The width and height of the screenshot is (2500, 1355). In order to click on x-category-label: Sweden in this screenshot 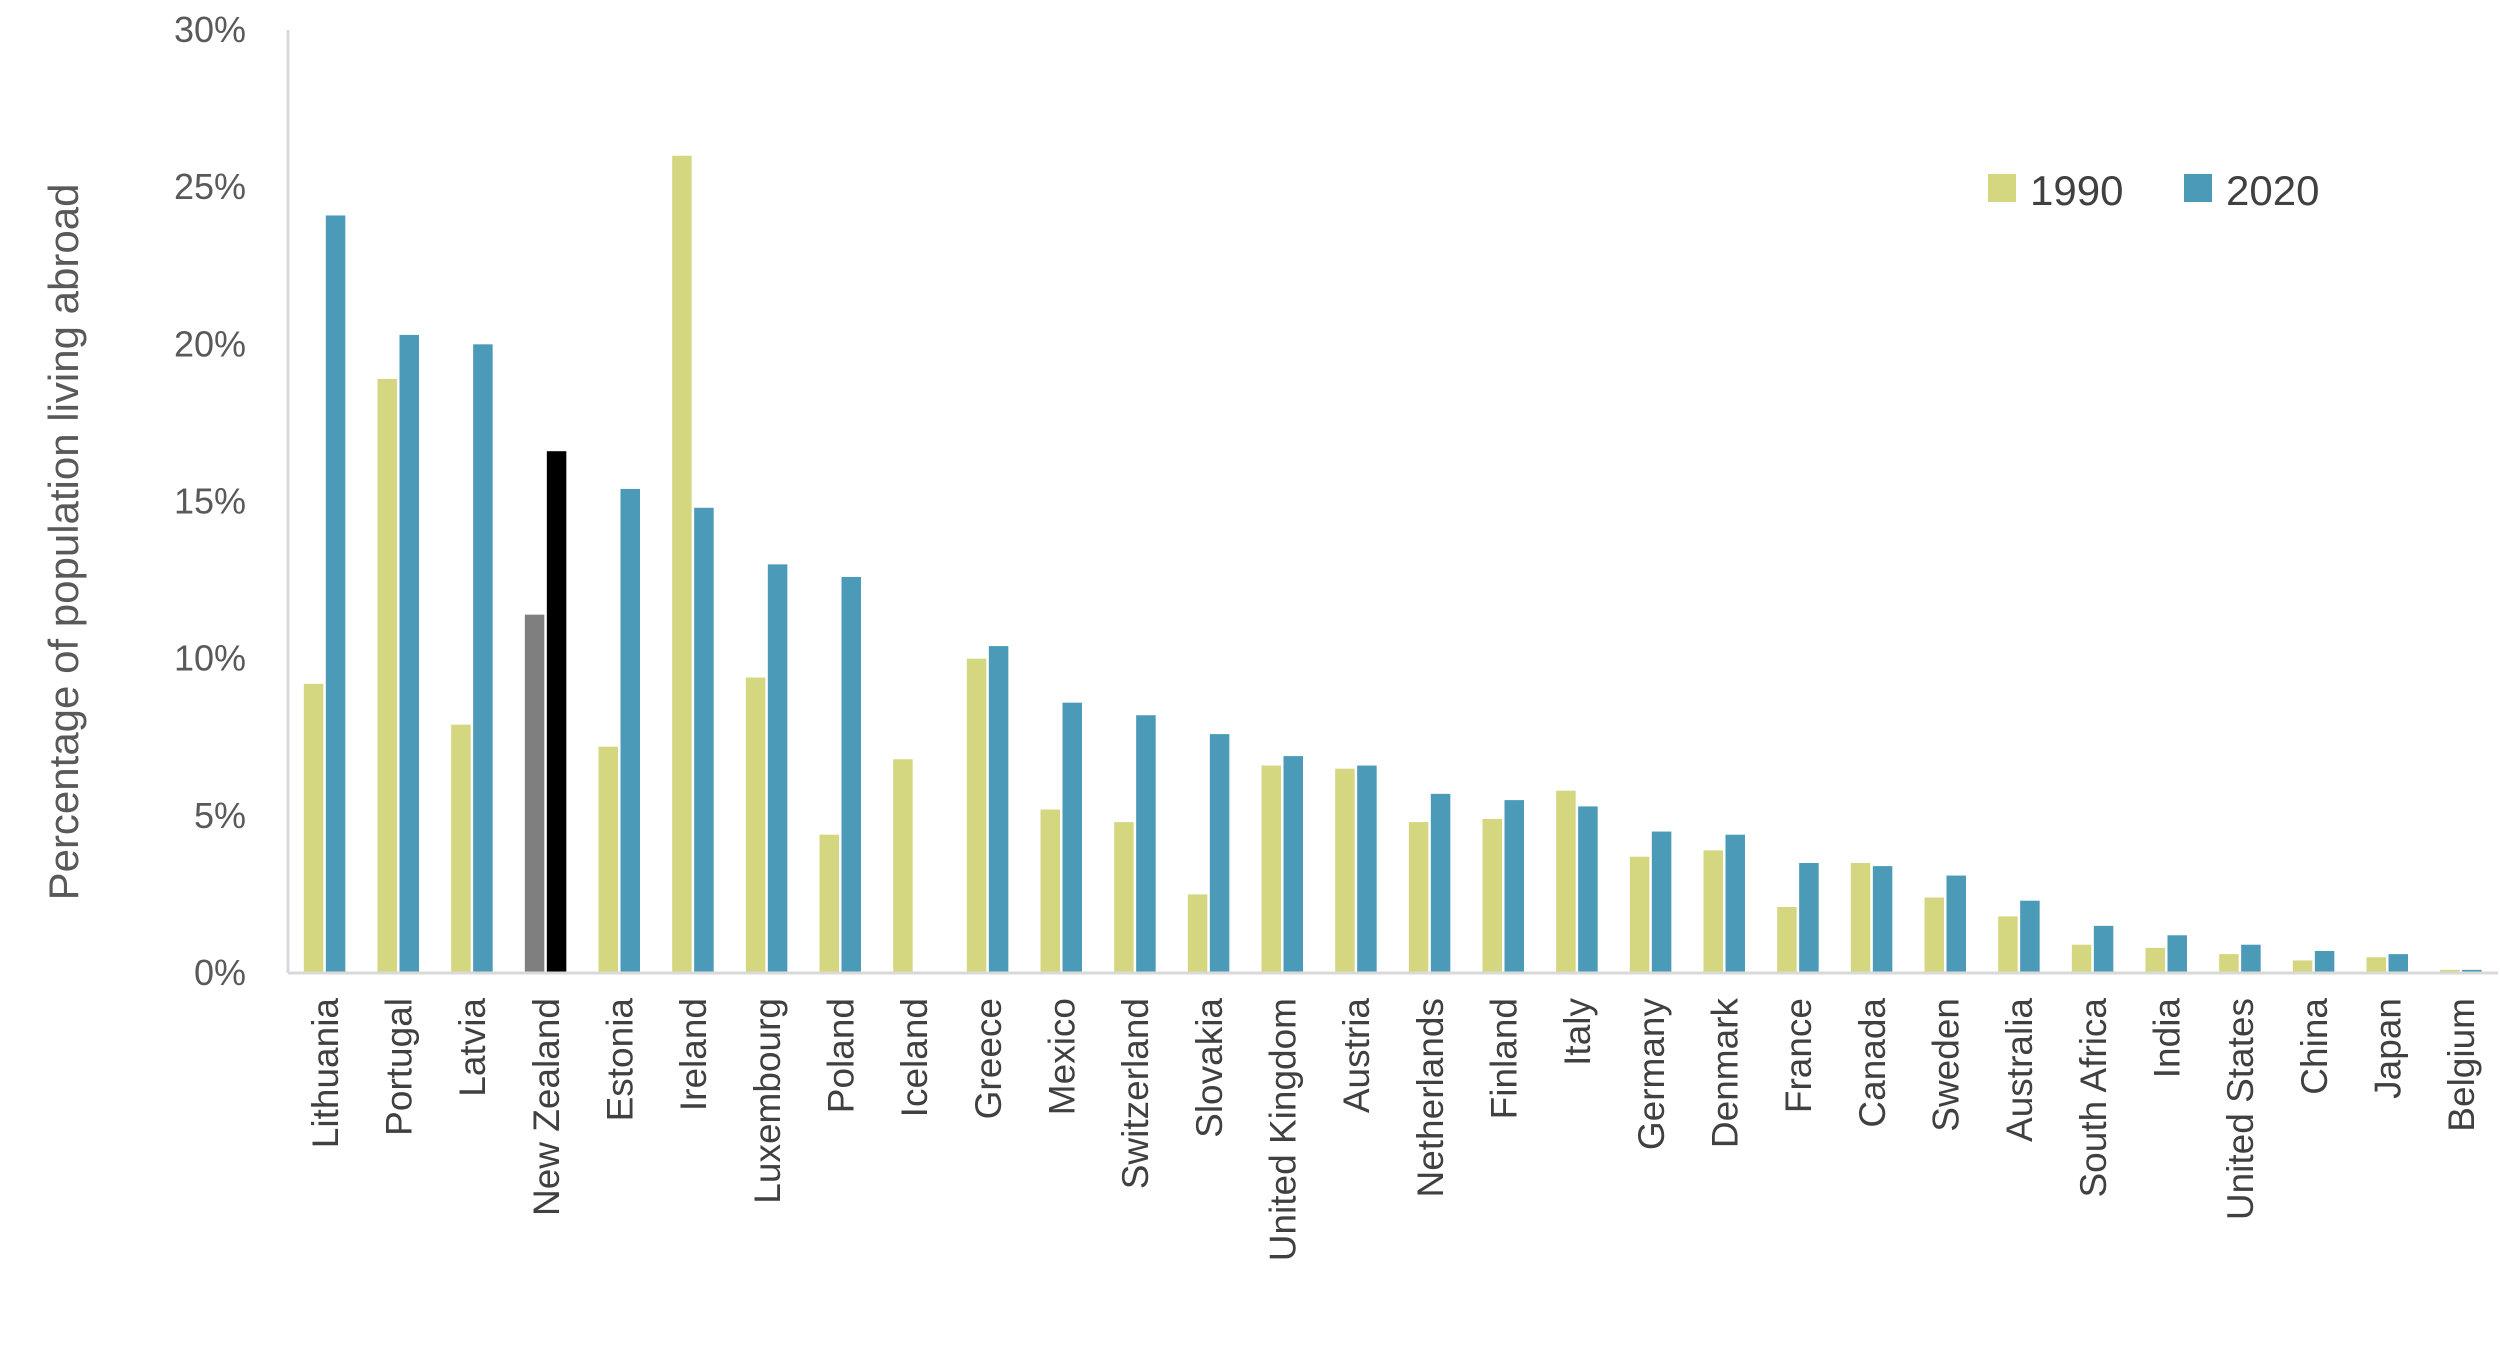, I will do `click(1946, 1065)`.